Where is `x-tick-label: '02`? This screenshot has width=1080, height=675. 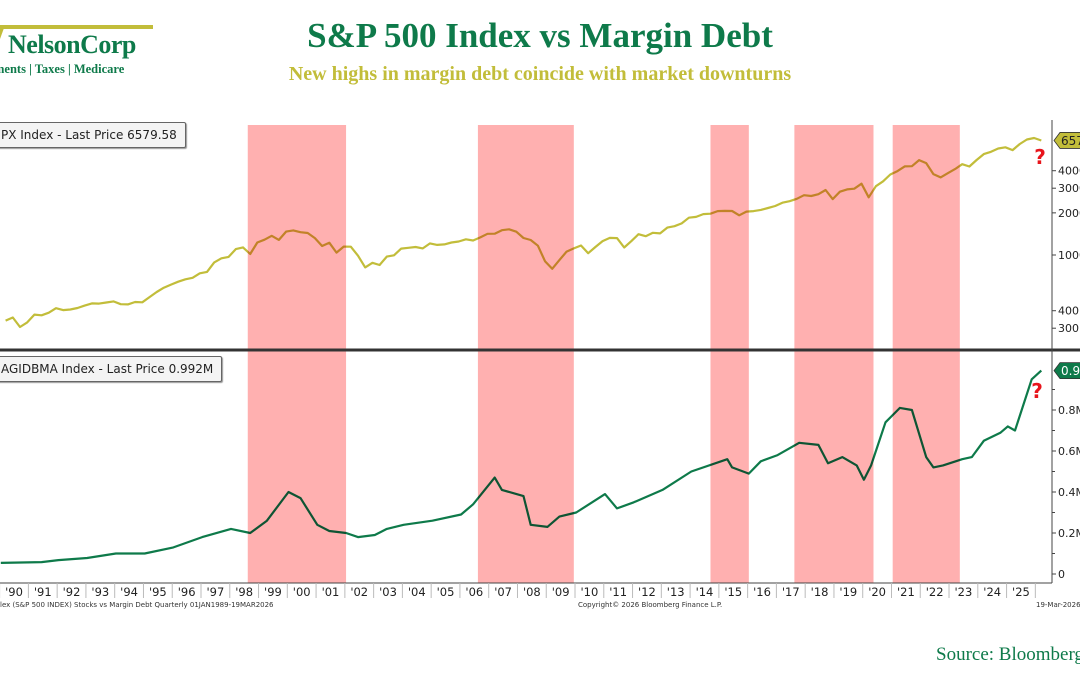
x-tick-label: '02 is located at coordinates (359, 592).